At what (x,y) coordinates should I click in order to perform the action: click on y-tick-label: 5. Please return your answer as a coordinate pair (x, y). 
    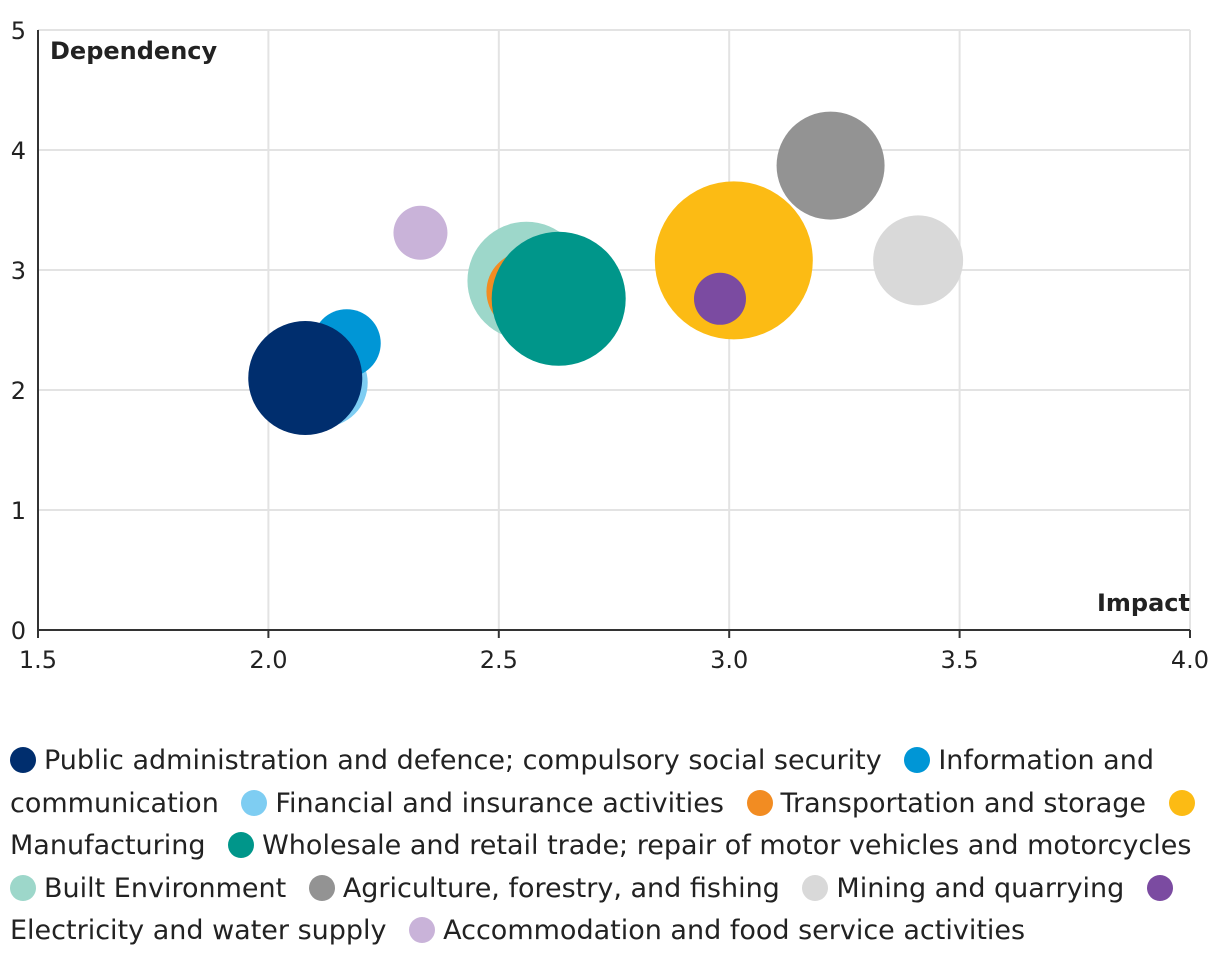
    Looking at the image, I should click on (18, 31).